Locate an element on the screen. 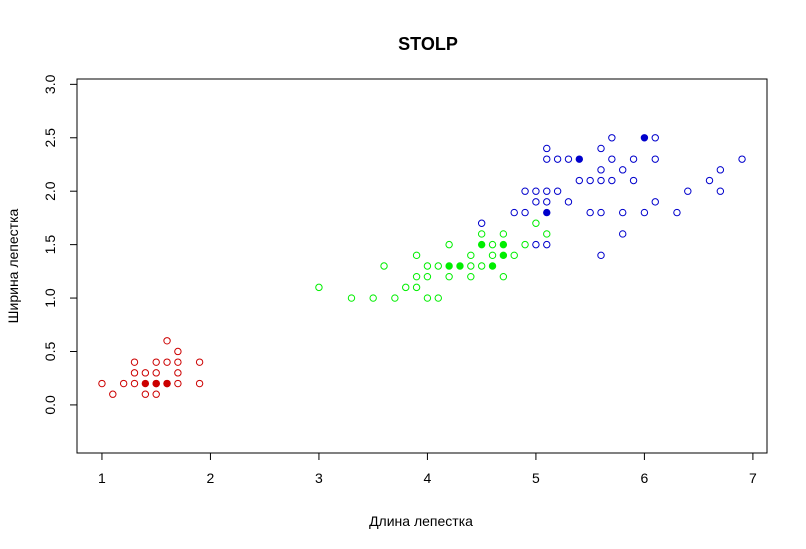 This screenshot has width=806, height=549. y-tick-label: 3.0 is located at coordinates (50, 84).